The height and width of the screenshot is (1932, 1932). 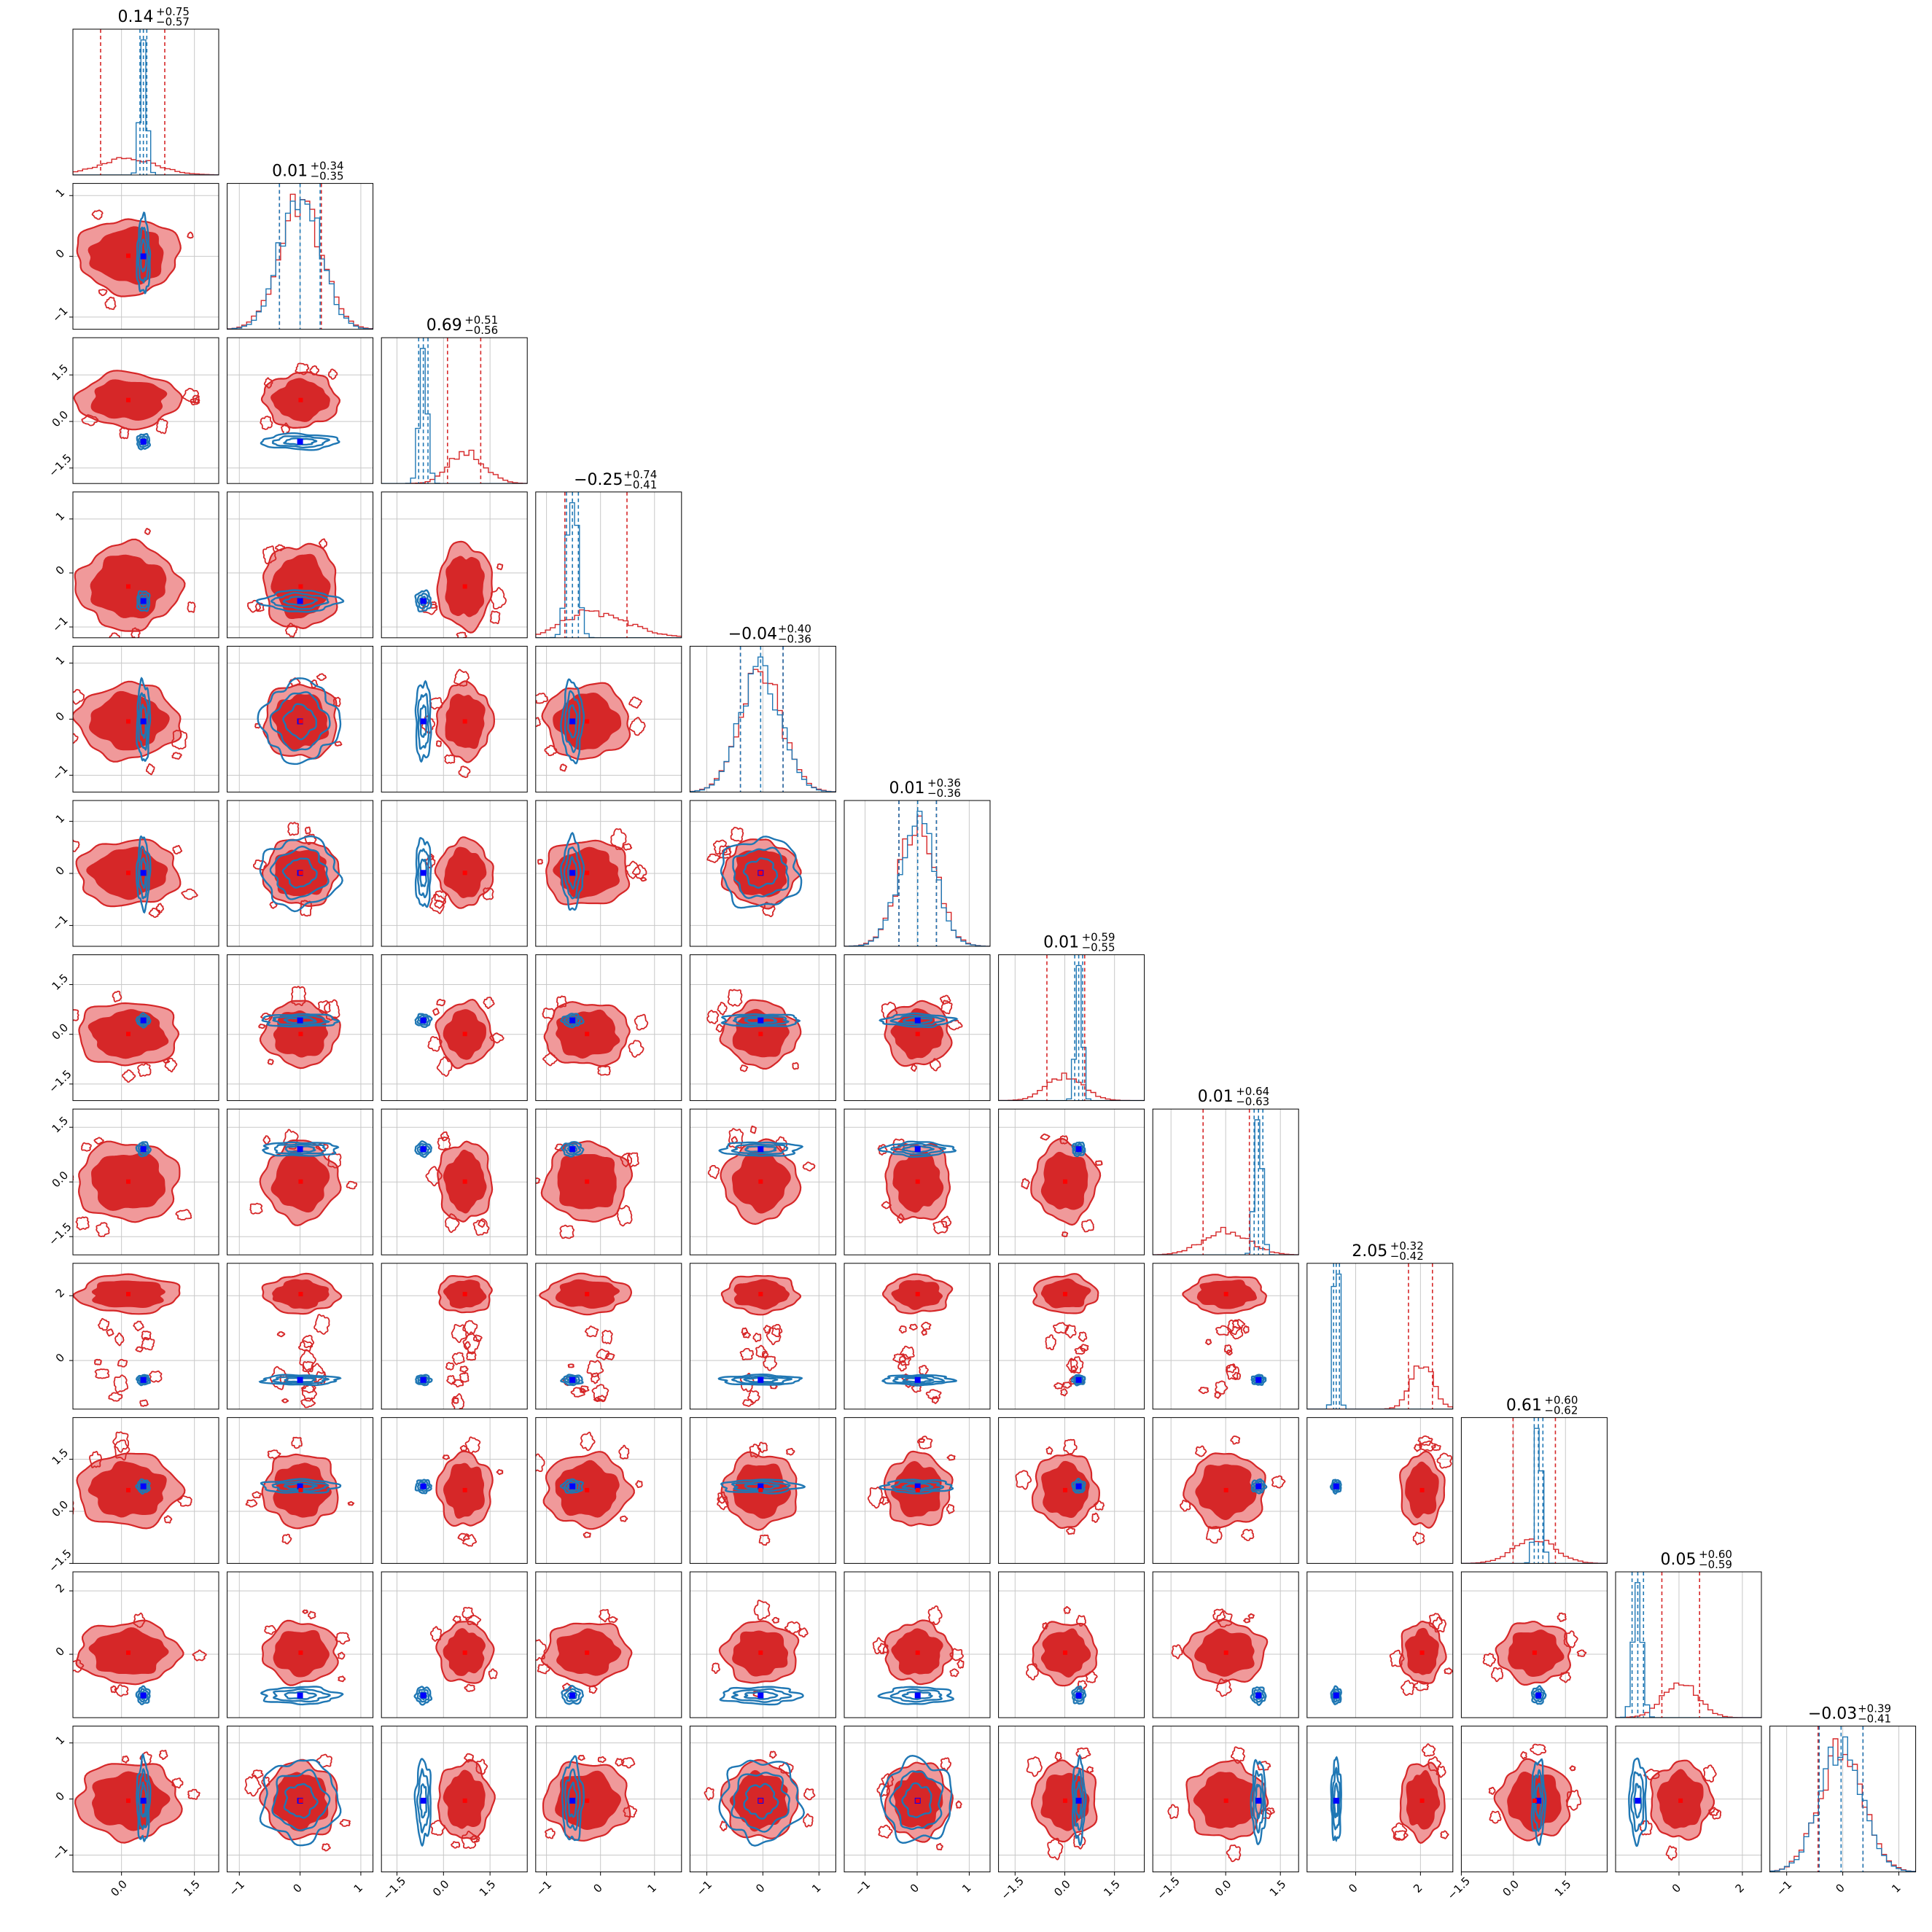 I want to click on y-tick-label: 0, so click(x=60, y=716).